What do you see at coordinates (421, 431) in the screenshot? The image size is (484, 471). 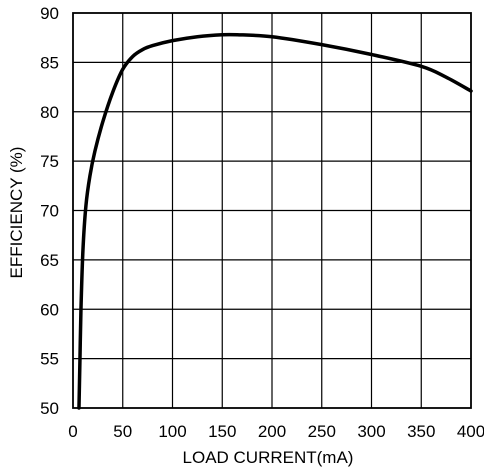 I see `x-tick-label: 350` at bounding box center [421, 431].